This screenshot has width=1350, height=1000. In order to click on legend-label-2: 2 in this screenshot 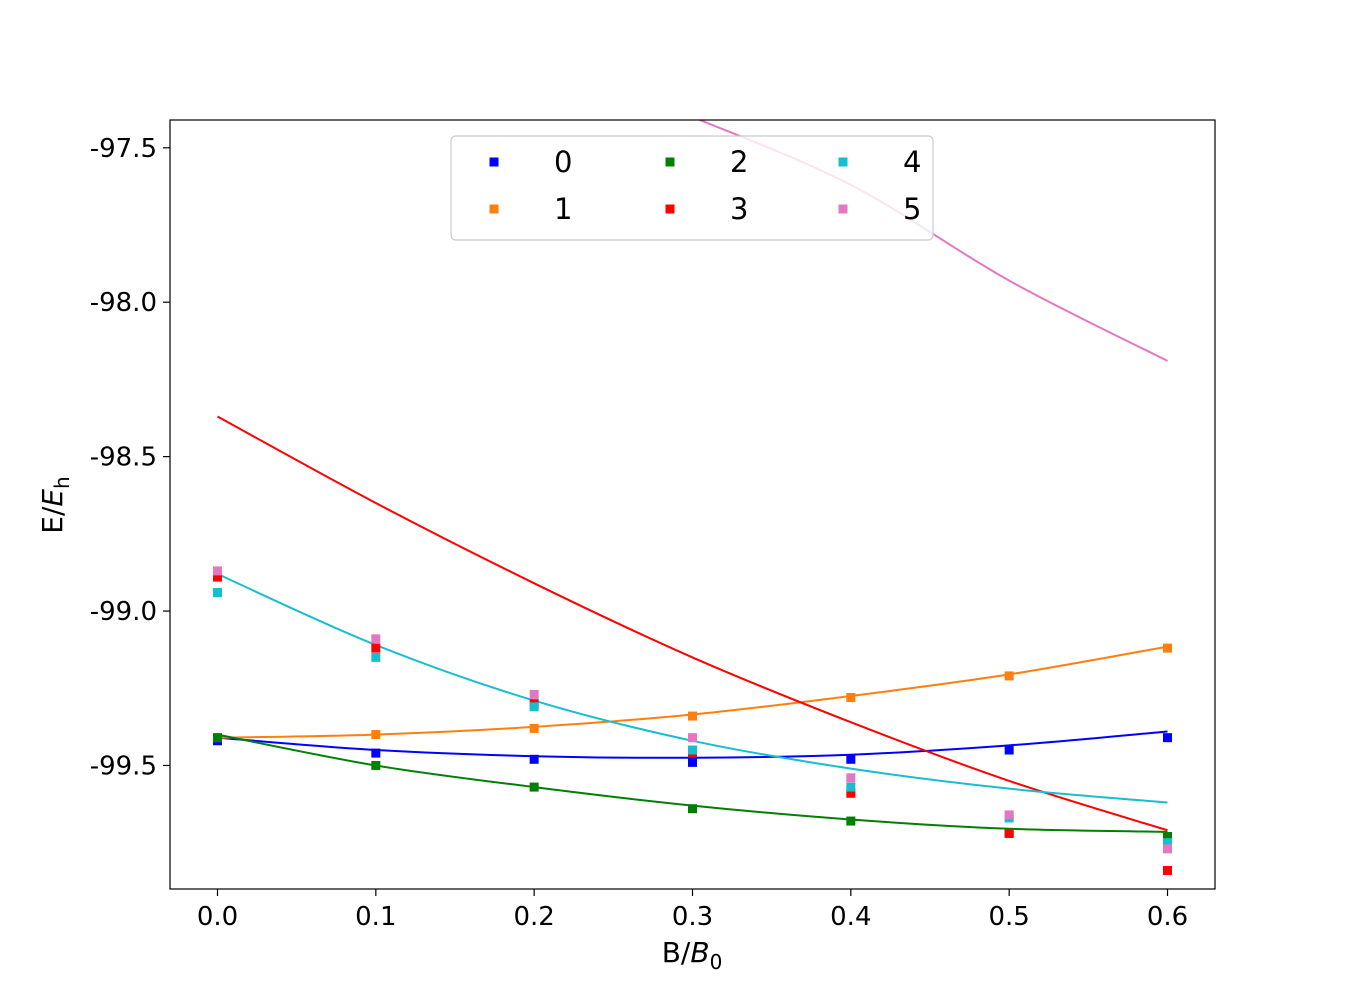, I will do `click(739, 162)`.